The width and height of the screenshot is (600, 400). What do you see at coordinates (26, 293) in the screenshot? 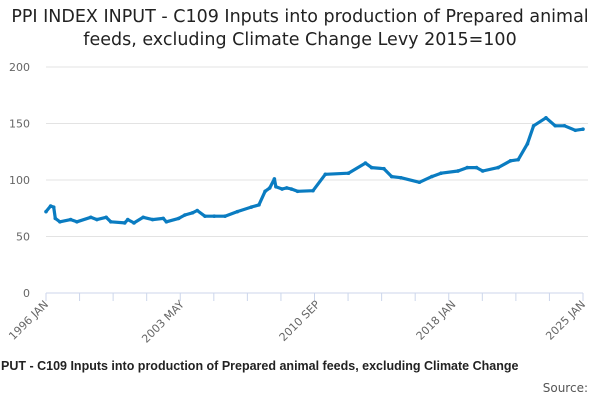
I see `y-tick-label: 0` at bounding box center [26, 293].